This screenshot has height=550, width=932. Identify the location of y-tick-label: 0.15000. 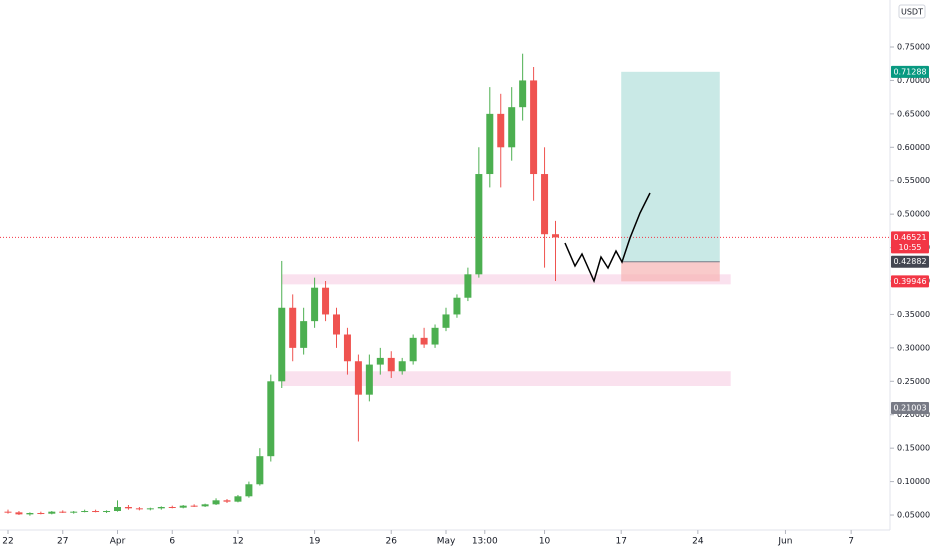
(913, 448).